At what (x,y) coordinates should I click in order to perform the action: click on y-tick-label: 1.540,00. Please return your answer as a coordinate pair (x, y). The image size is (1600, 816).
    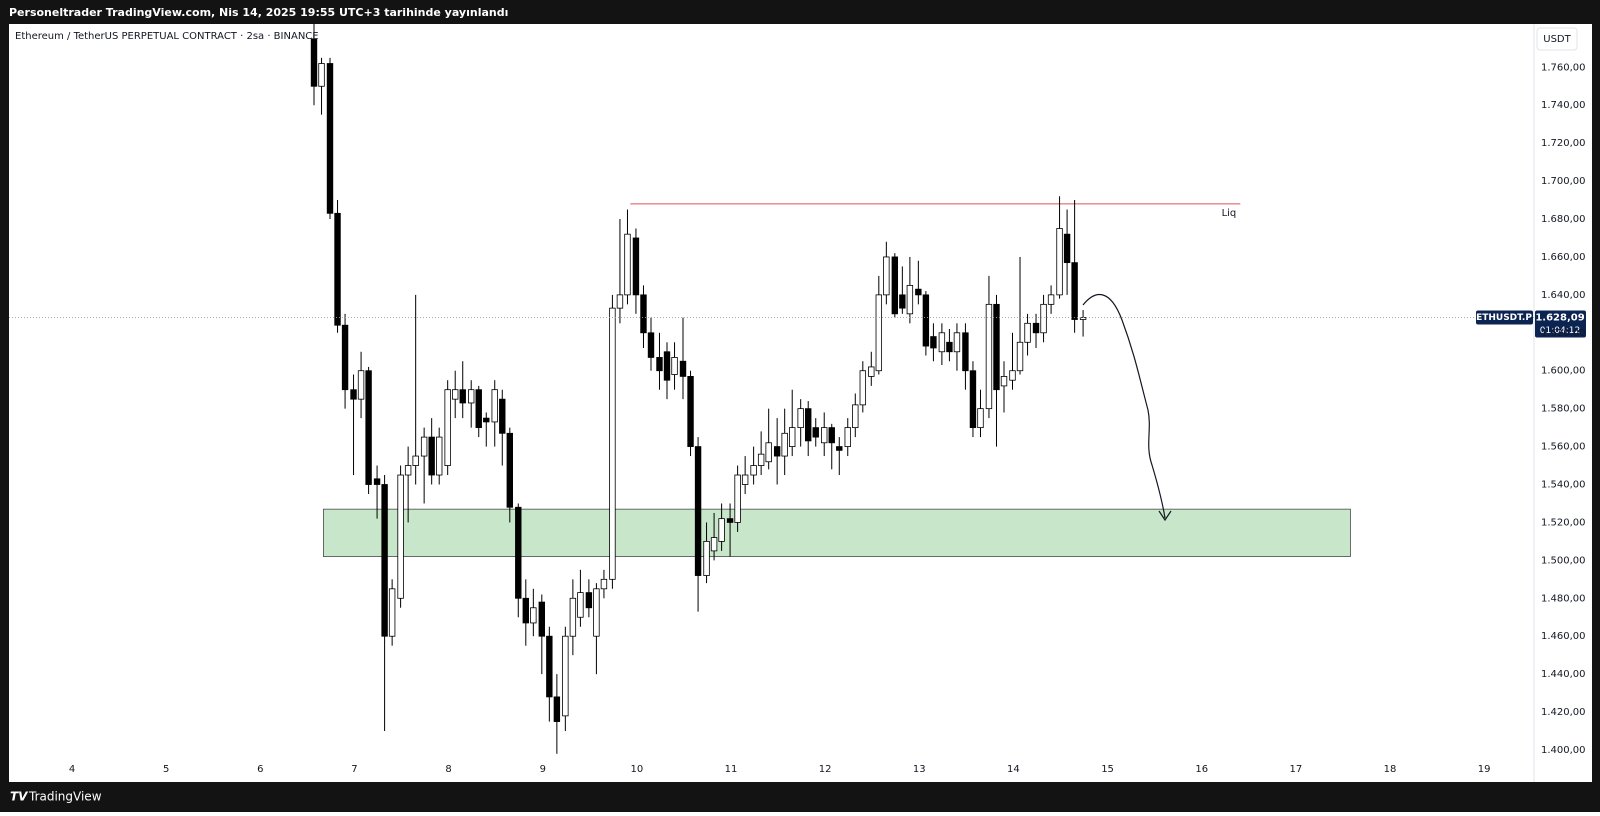
    Looking at the image, I should click on (1563, 485).